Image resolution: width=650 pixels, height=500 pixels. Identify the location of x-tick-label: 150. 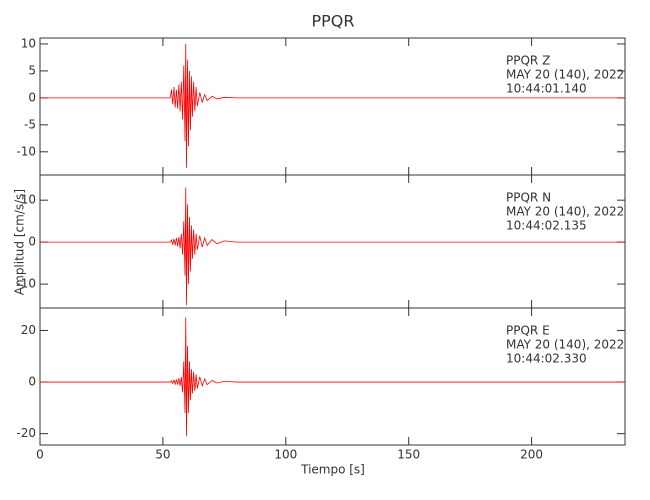
(408, 455).